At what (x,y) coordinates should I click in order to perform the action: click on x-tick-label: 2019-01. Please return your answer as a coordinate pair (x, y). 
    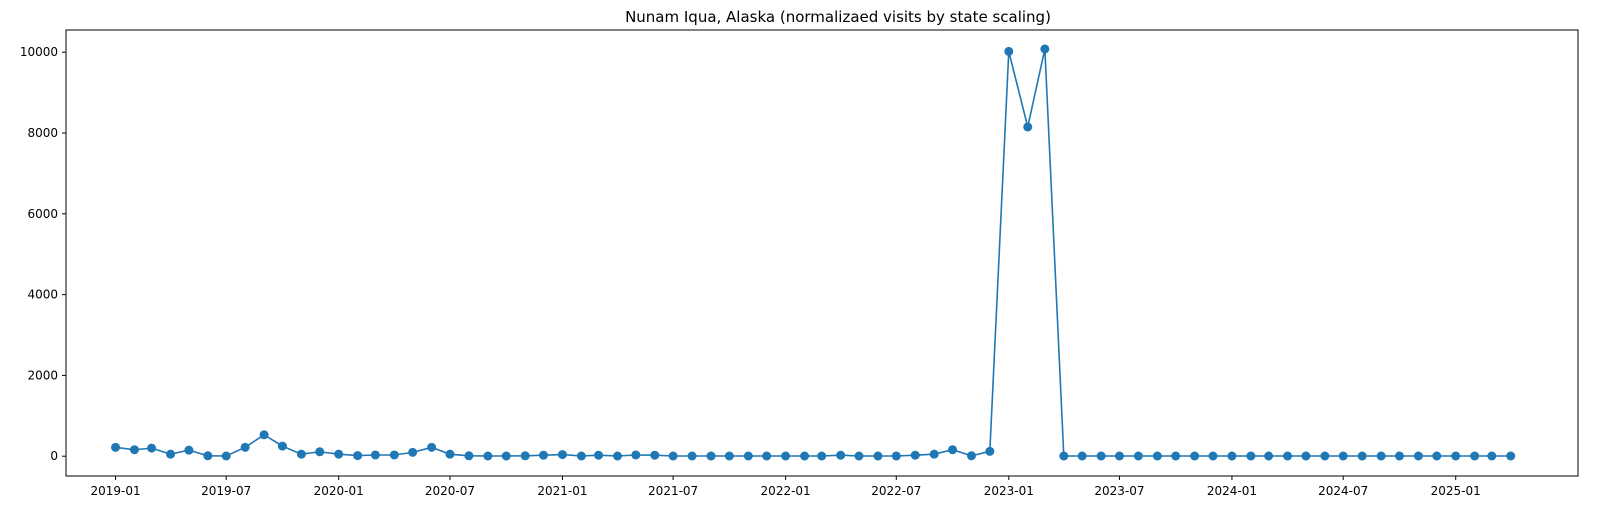
    Looking at the image, I should click on (115, 491).